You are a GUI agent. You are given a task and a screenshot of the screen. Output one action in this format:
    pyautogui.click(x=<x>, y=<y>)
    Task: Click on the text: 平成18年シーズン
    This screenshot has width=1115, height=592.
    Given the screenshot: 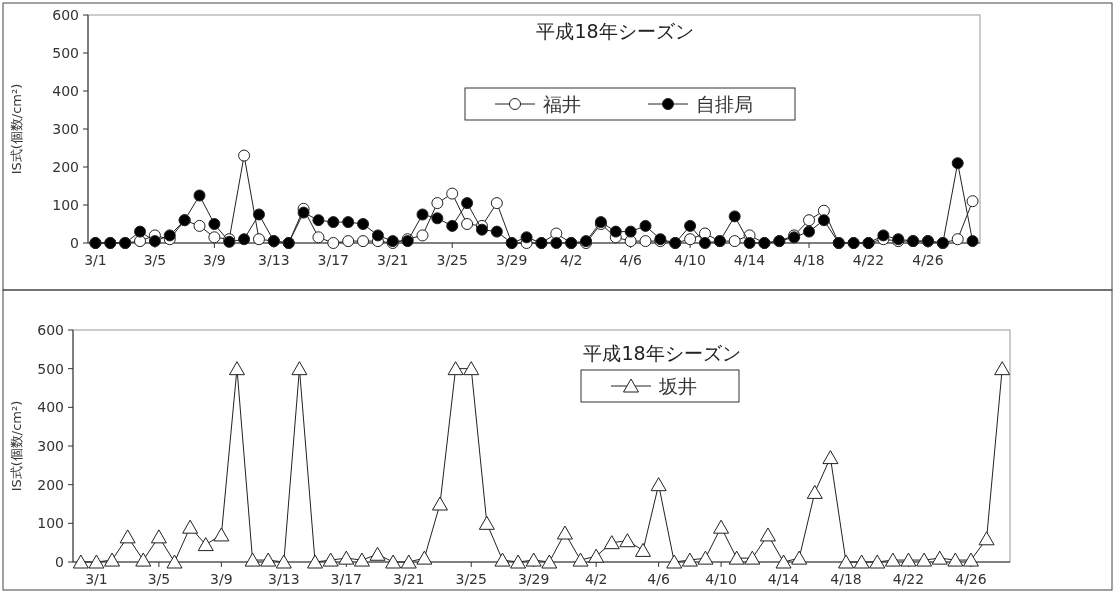 What is the action you would take?
    pyautogui.click(x=662, y=353)
    